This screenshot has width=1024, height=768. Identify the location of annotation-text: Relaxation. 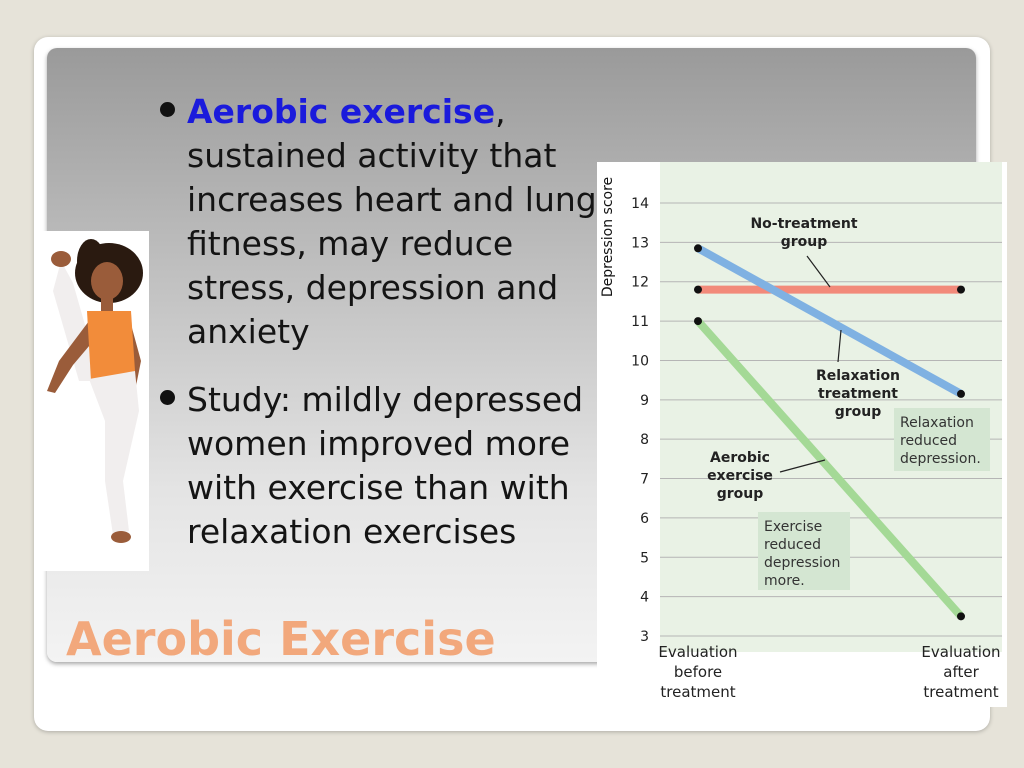
(937, 423).